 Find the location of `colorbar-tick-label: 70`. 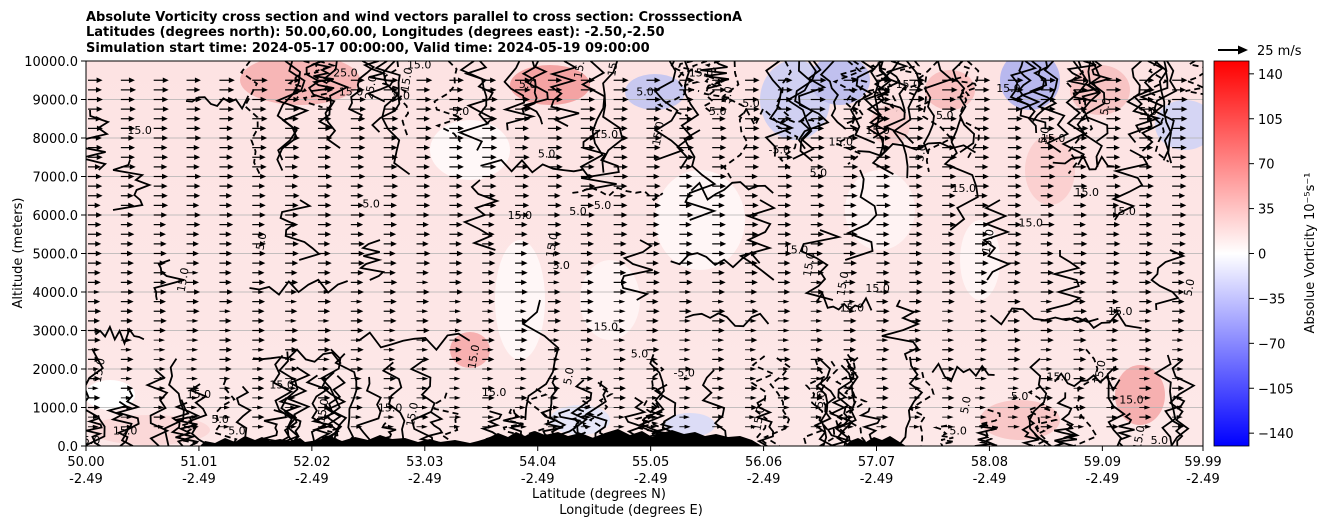

colorbar-tick-label: 70 is located at coordinates (1266, 165).